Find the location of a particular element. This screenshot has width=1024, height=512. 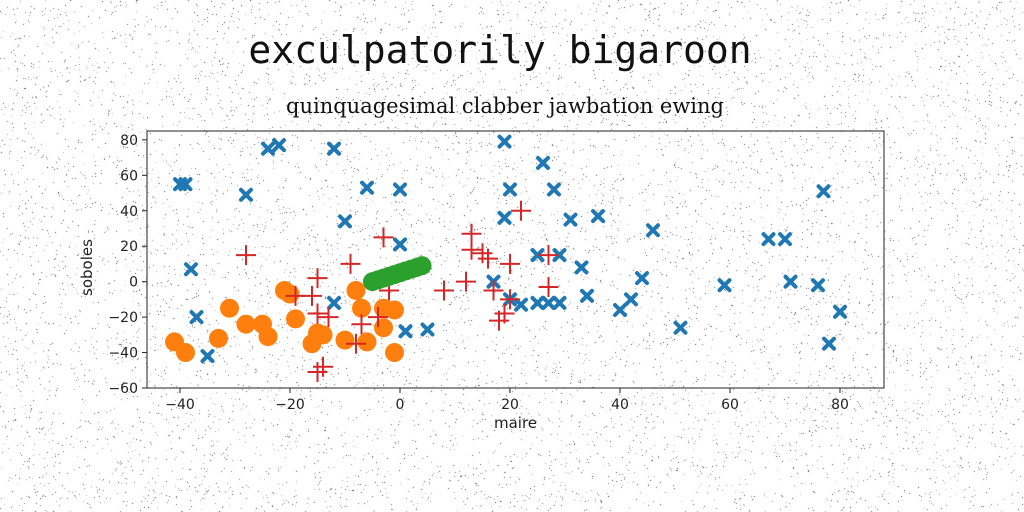

y-tick-label: −20 is located at coordinates (123, 318).